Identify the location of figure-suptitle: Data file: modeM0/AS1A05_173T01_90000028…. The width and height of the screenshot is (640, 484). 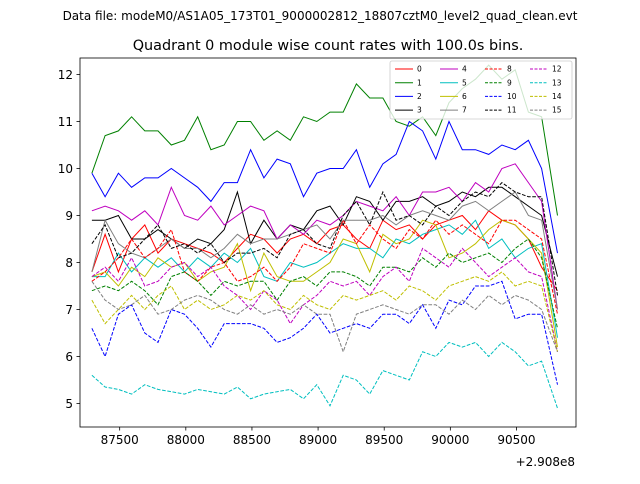
(320, 16).